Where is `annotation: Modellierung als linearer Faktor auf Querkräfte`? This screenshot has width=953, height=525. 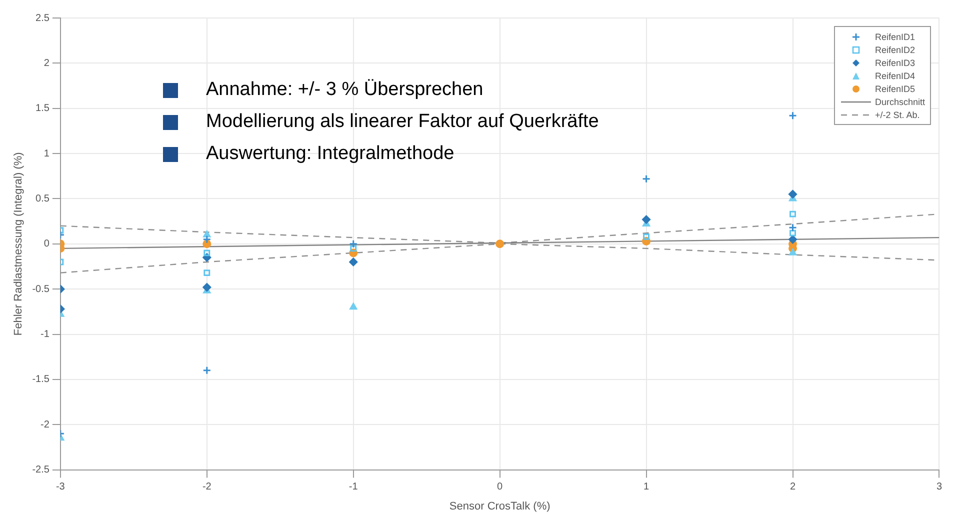 annotation: Modellierung als linearer Faktor auf Querkräfte is located at coordinates (402, 122).